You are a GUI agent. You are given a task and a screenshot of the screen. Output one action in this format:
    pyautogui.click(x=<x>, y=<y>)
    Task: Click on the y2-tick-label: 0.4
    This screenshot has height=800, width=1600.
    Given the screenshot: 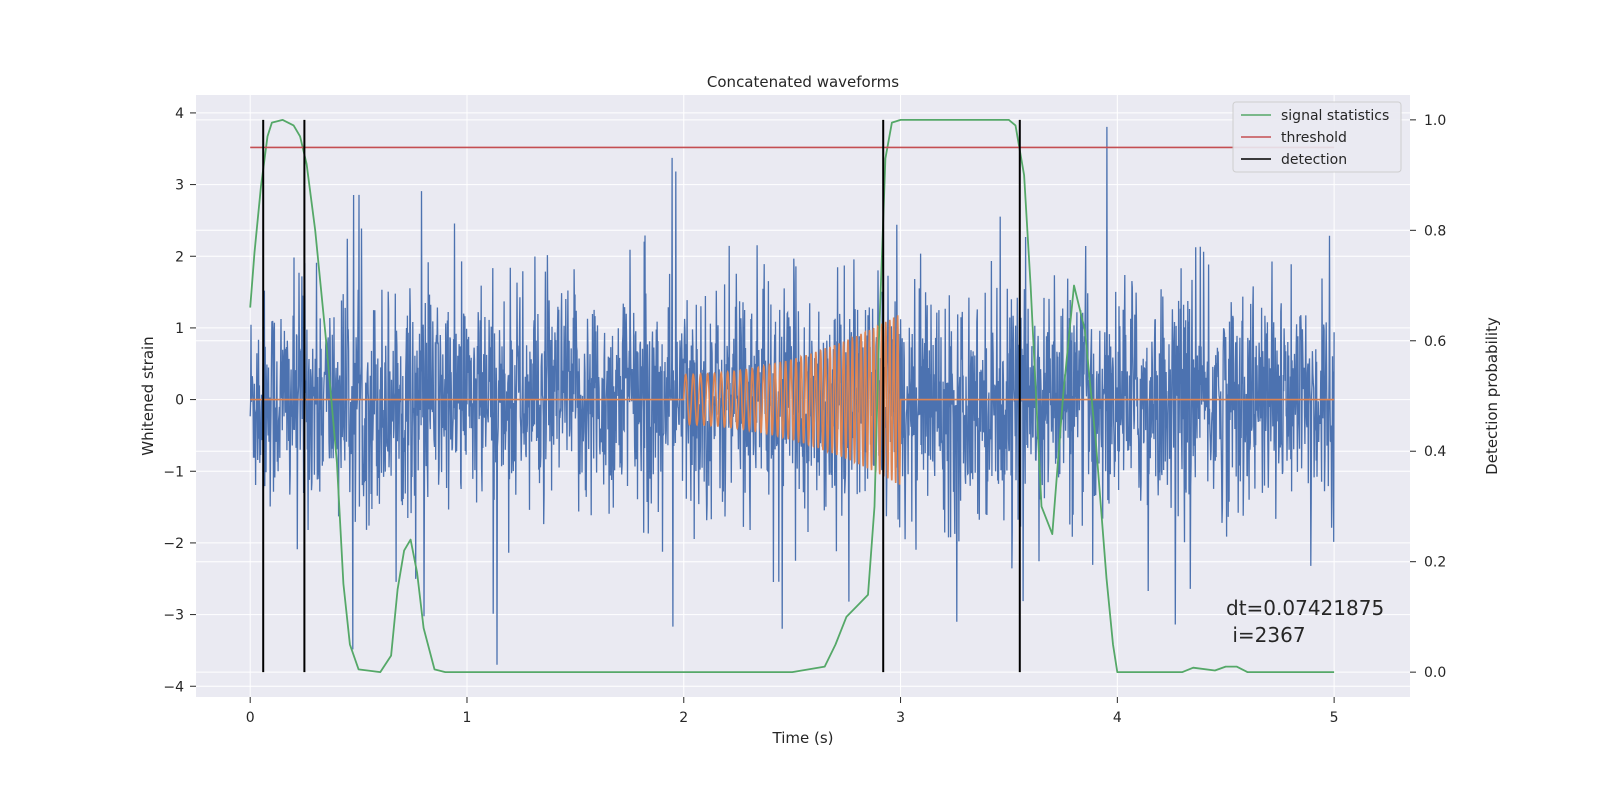 What is the action you would take?
    pyautogui.click(x=1435, y=452)
    